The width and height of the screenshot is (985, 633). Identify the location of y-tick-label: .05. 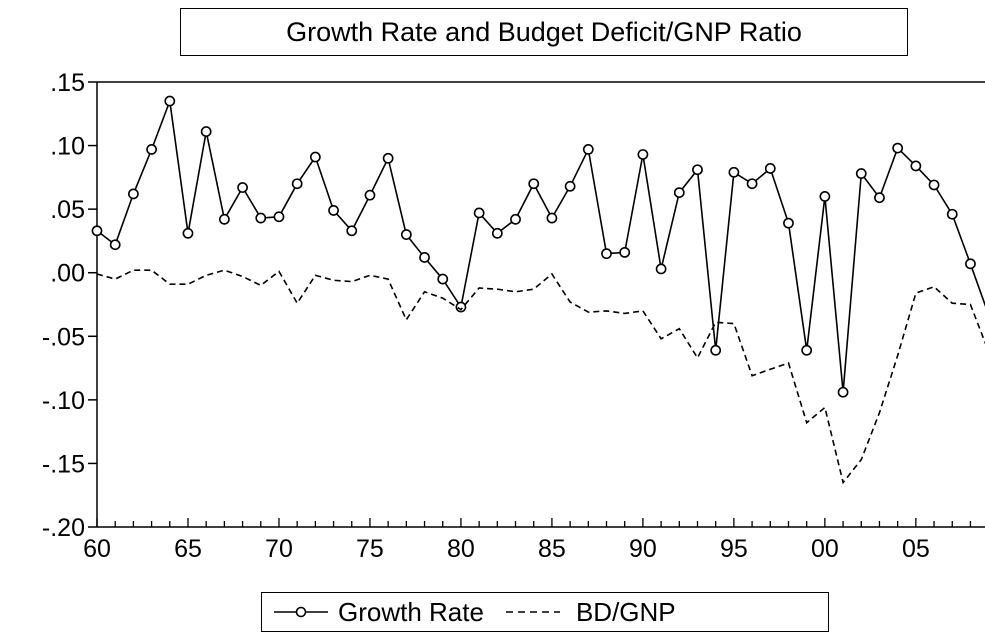
(67, 210).